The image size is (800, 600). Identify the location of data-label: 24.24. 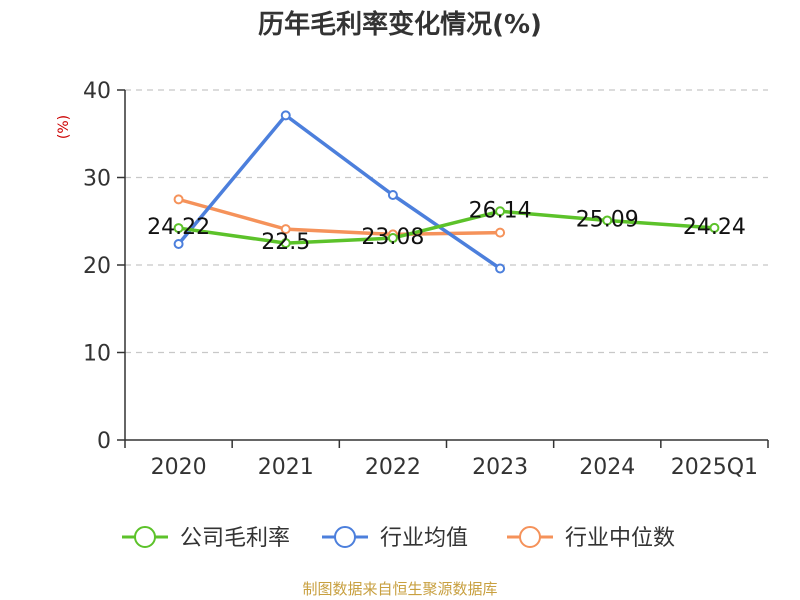
(714, 227).